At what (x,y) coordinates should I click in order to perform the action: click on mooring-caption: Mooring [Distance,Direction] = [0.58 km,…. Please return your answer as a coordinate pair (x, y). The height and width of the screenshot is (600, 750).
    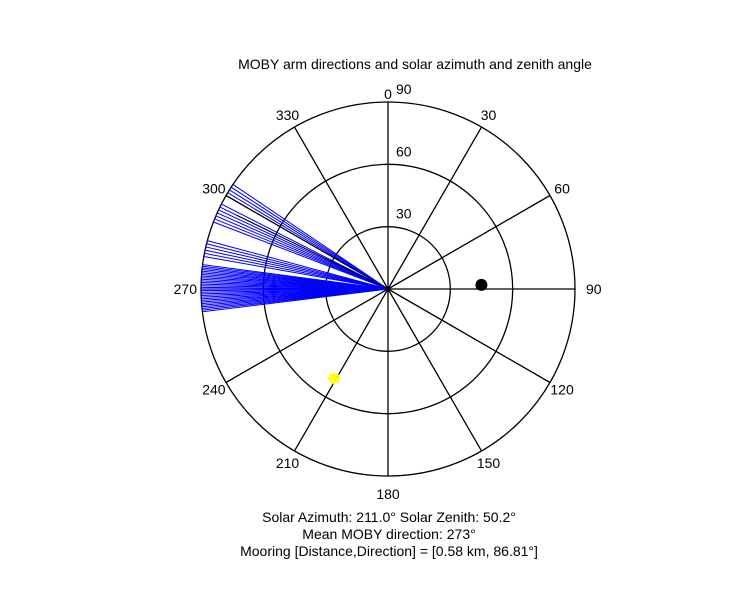
    Looking at the image, I should click on (389, 551).